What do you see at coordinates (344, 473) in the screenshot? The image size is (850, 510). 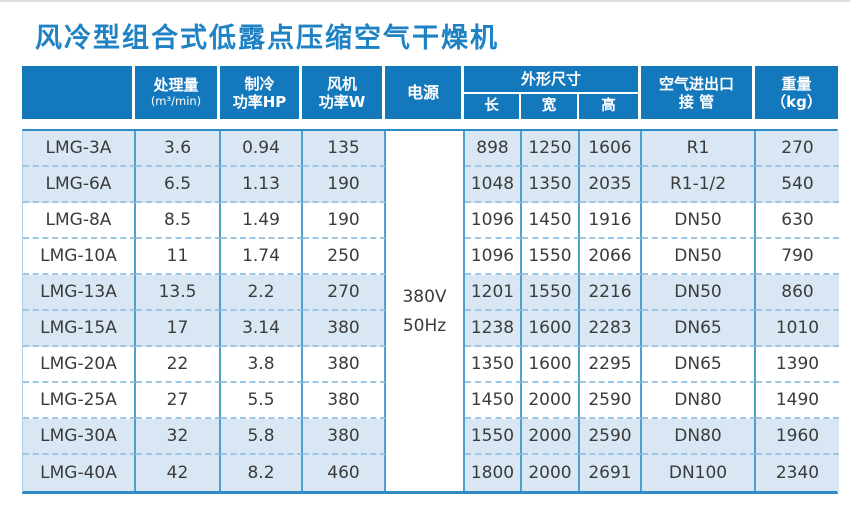 I see `fan-power-cell: 460` at bounding box center [344, 473].